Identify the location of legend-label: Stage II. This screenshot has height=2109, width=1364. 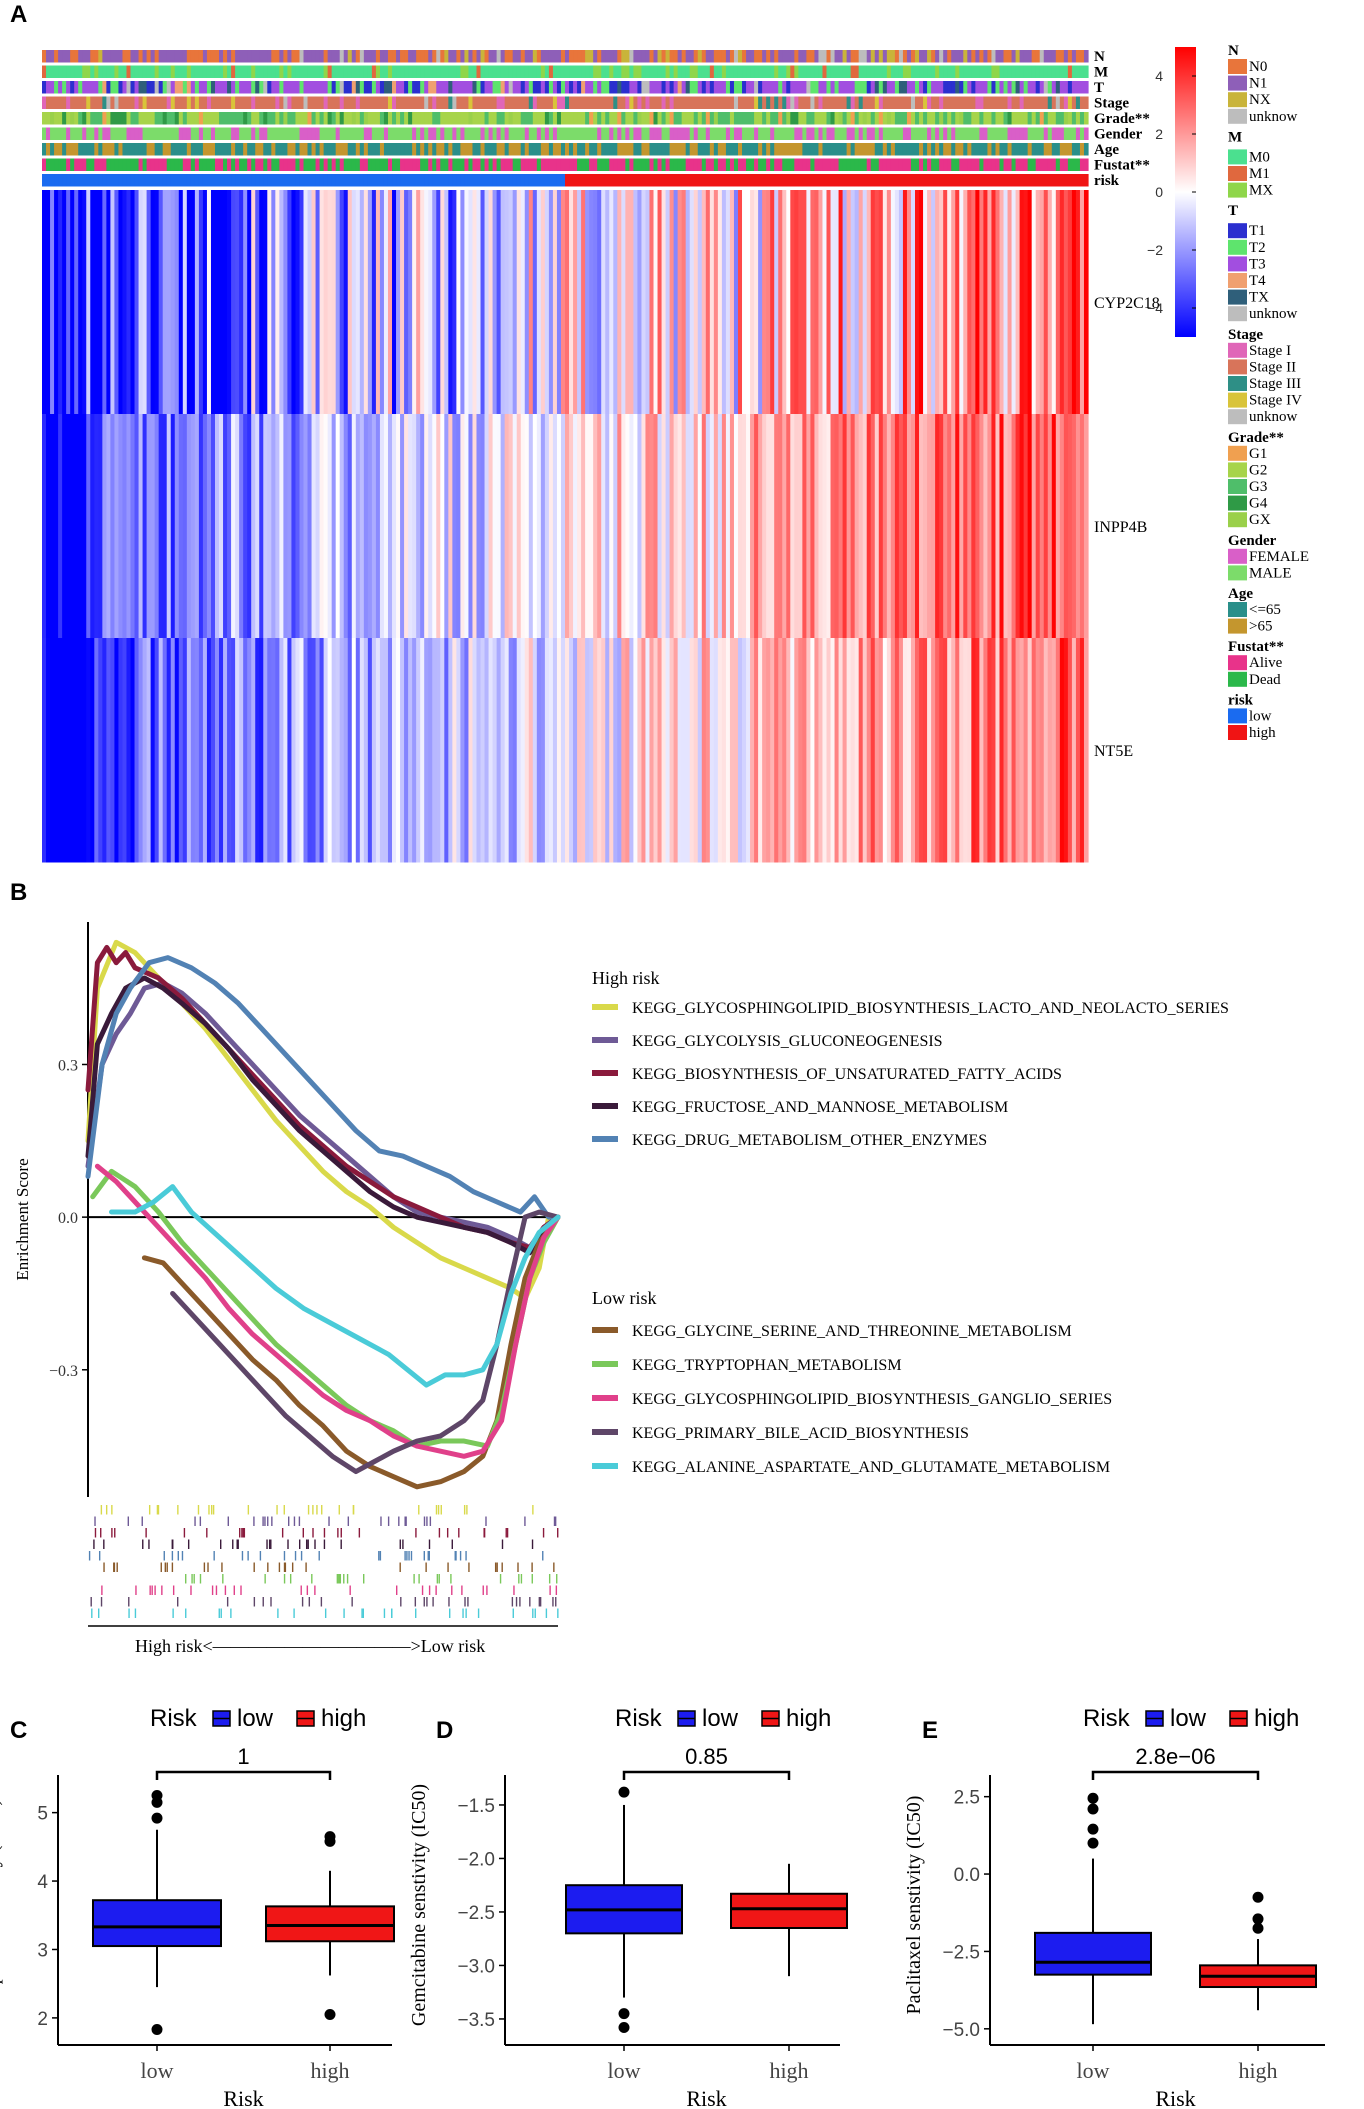
(1272, 367).